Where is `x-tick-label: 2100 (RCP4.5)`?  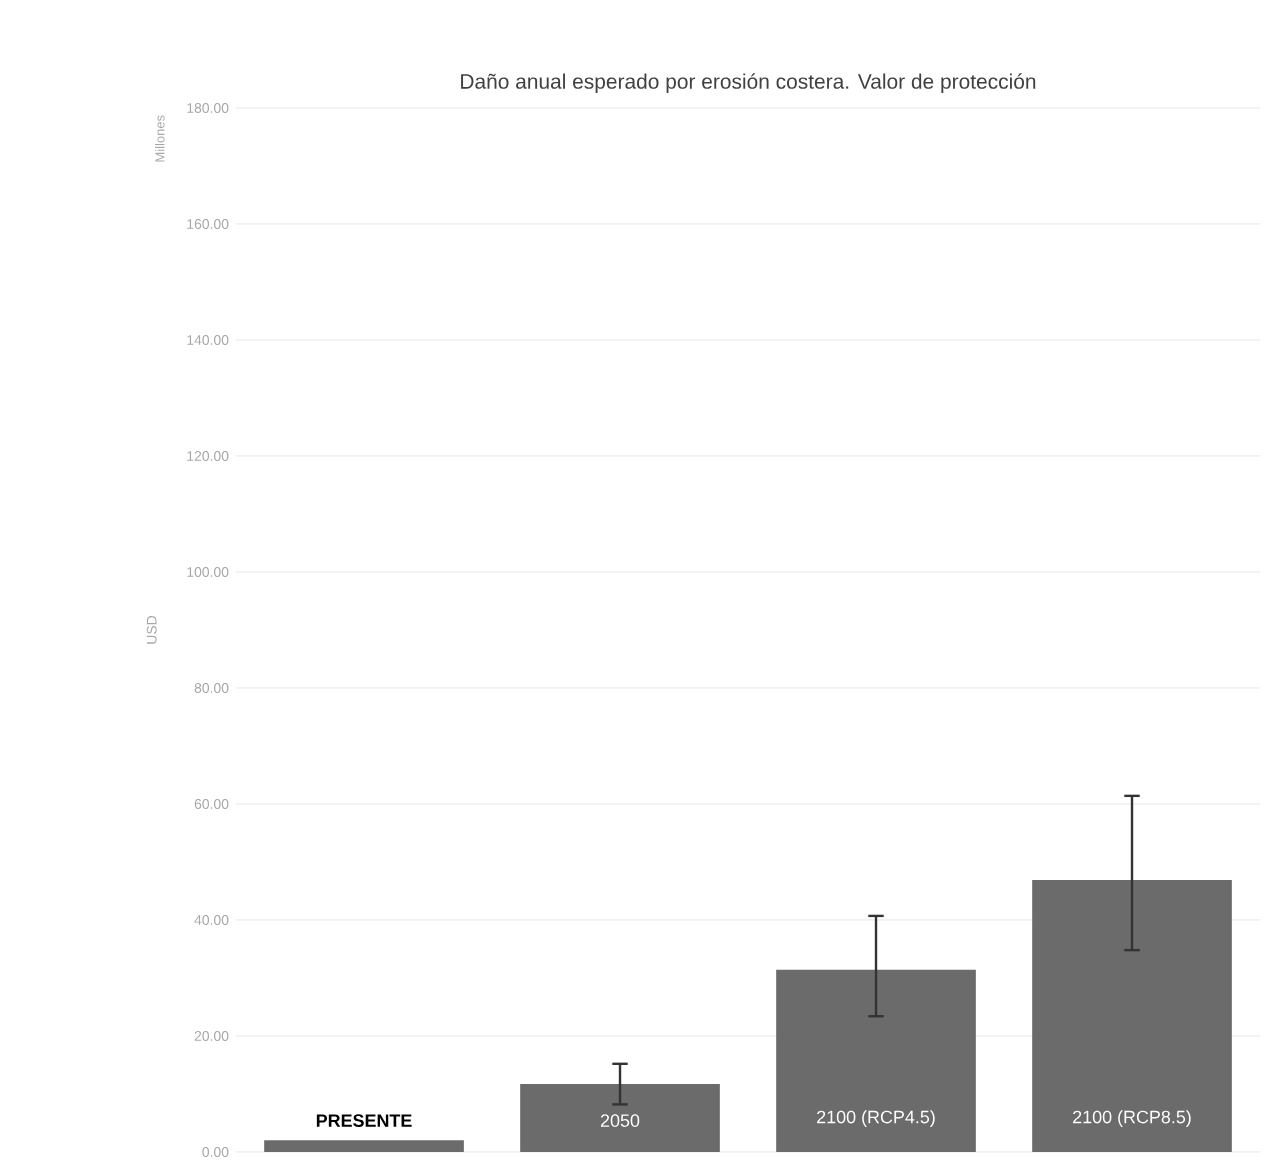 x-tick-label: 2100 (RCP4.5) is located at coordinates (876, 1118).